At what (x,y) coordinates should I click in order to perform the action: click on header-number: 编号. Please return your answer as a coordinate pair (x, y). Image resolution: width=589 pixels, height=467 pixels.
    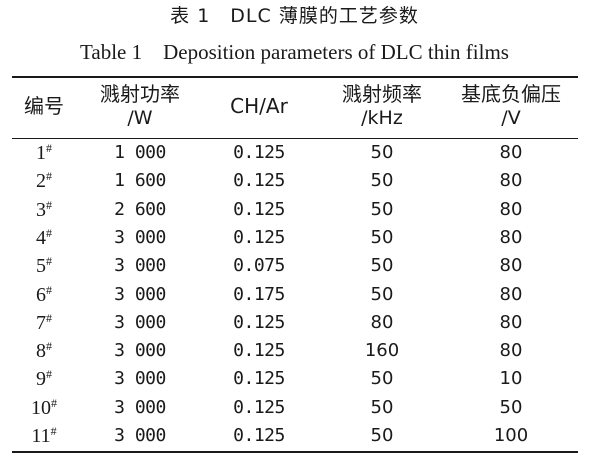
    Looking at the image, I should click on (44, 106).